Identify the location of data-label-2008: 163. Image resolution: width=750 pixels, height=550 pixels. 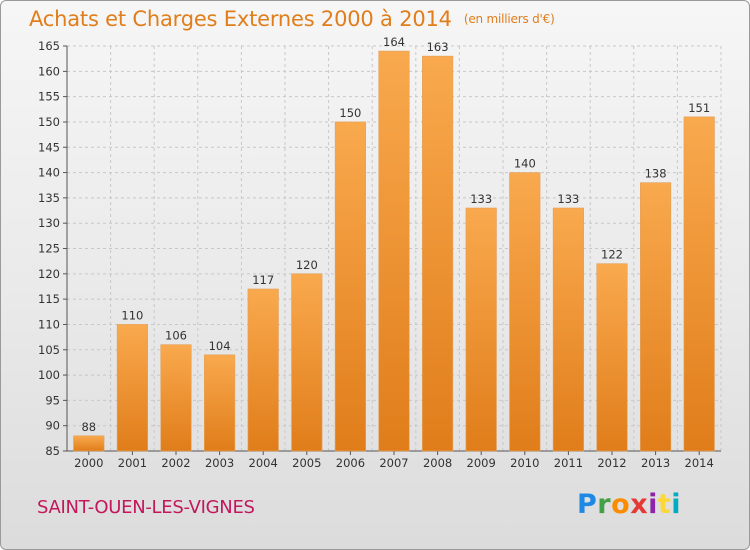
(438, 47).